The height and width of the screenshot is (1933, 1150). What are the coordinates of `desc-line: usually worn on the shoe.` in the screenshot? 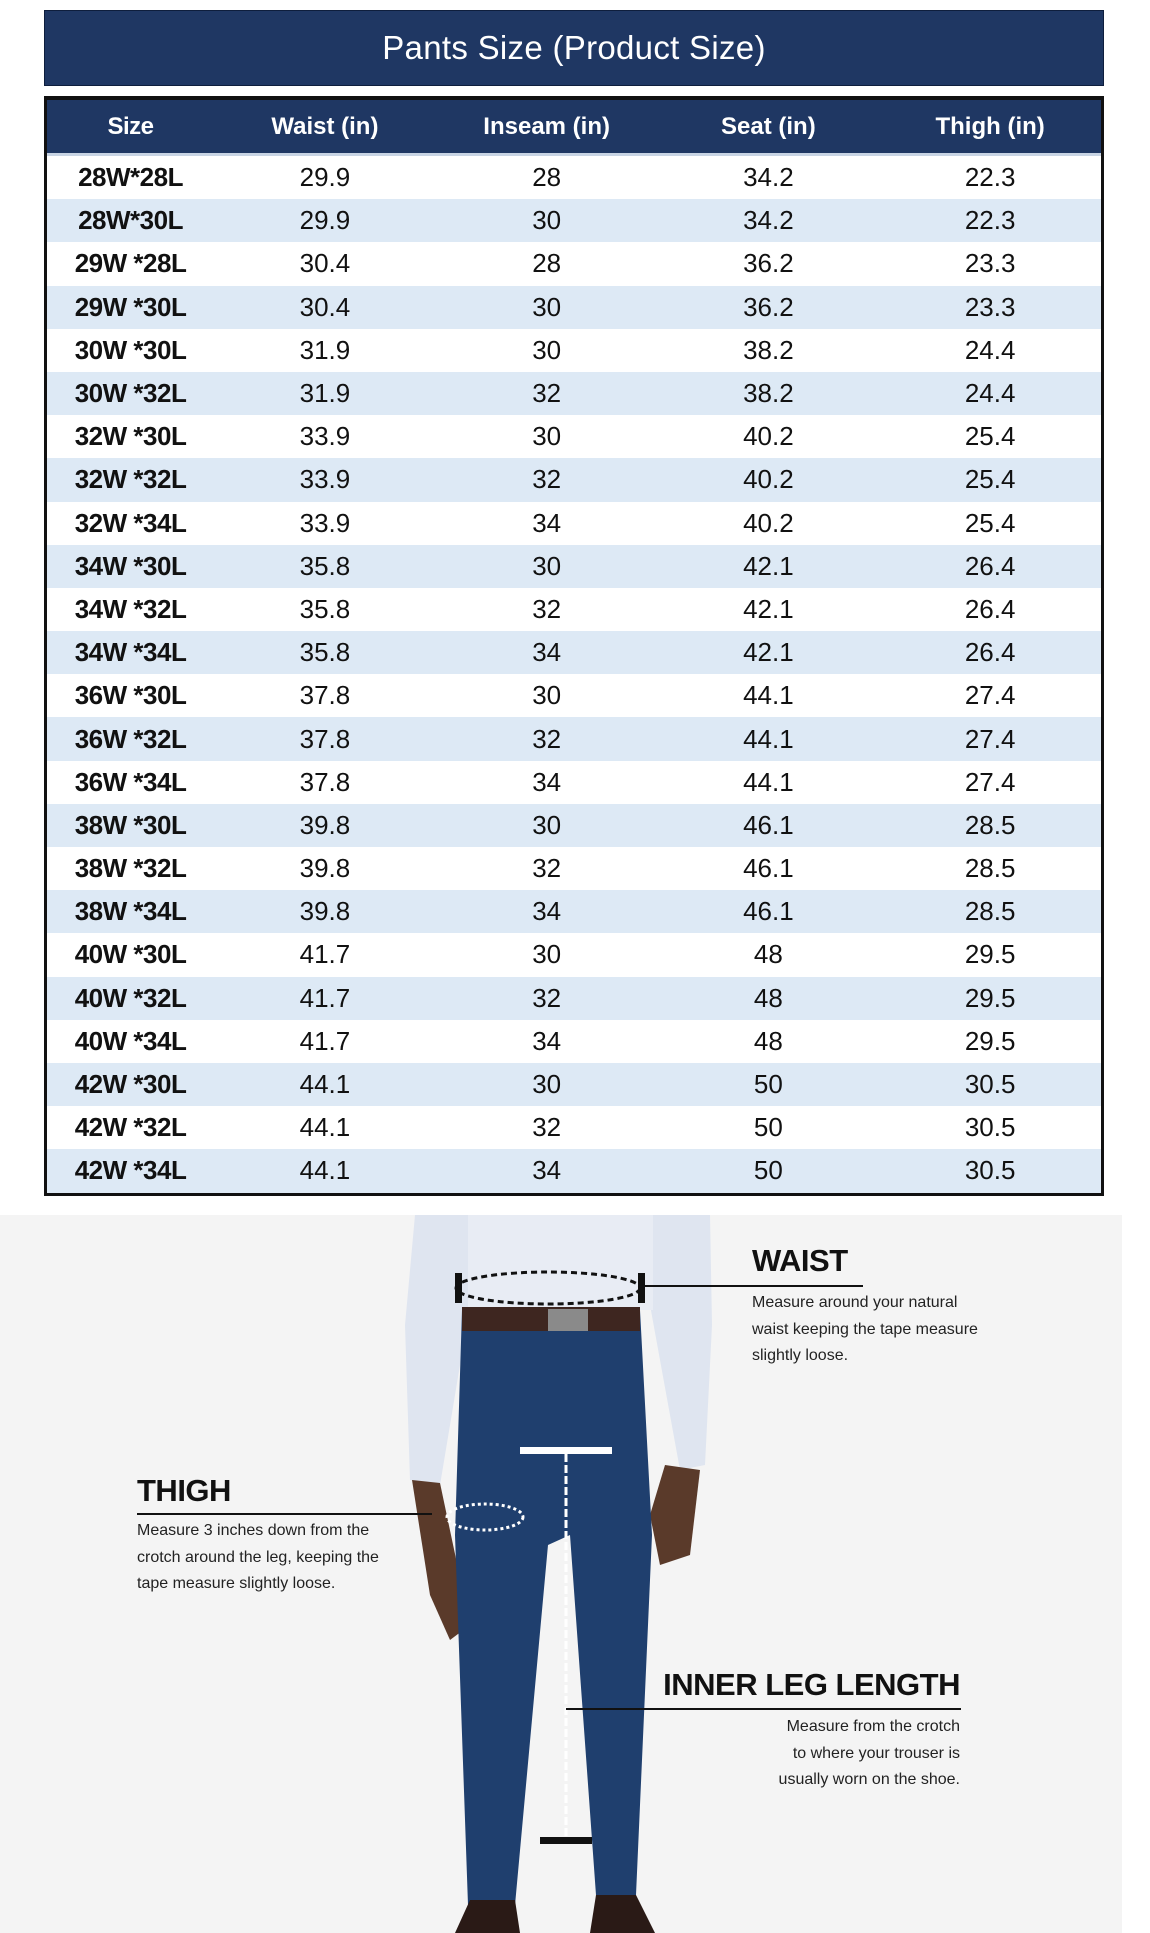 It's located at (869, 1779).